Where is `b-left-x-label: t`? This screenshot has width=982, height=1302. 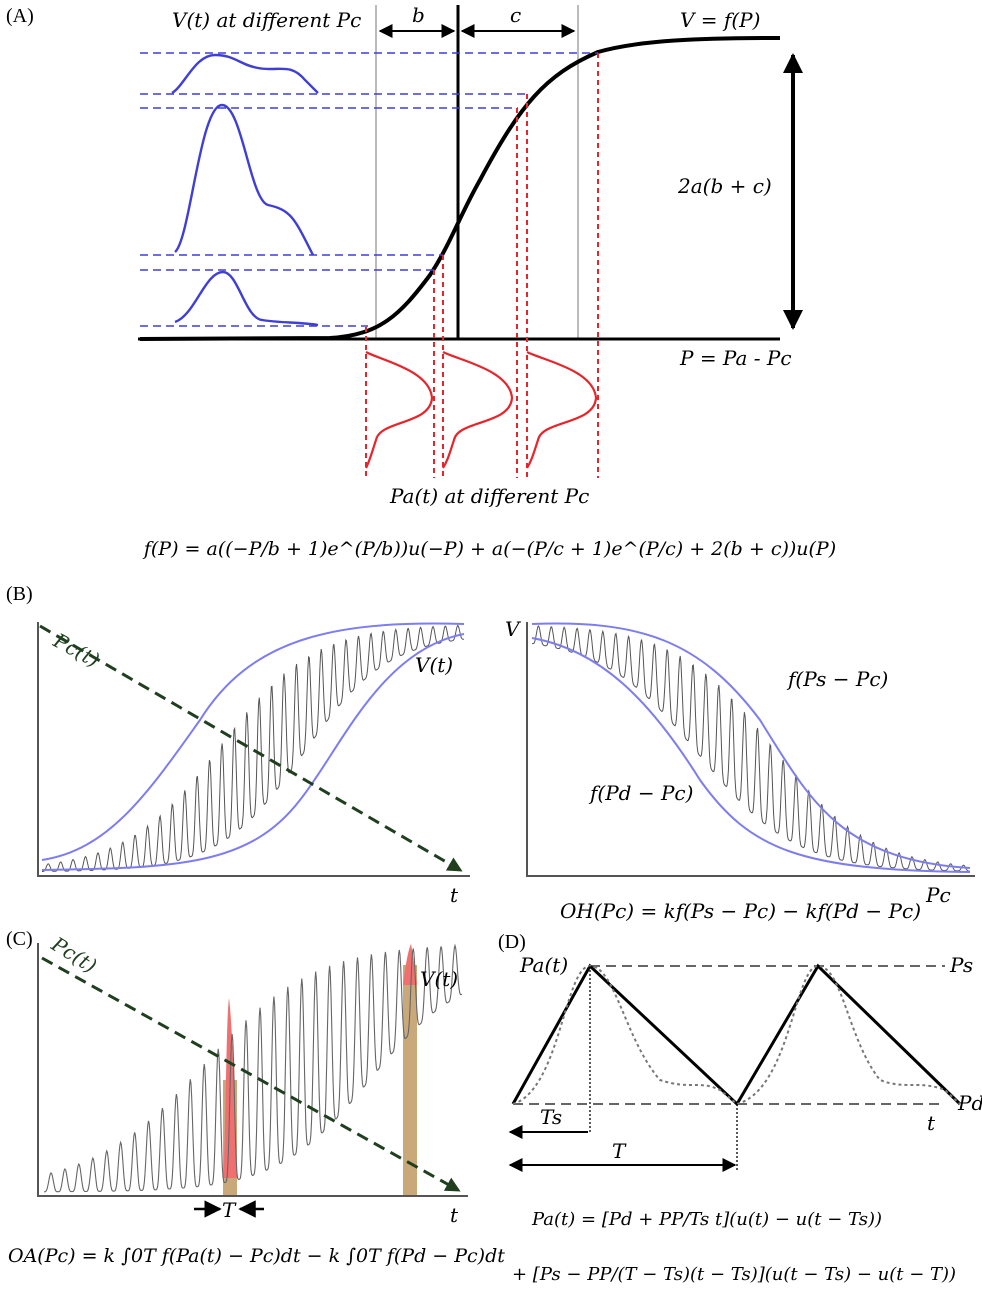
b-left-x-label: t is located at coordinates (454, 895).